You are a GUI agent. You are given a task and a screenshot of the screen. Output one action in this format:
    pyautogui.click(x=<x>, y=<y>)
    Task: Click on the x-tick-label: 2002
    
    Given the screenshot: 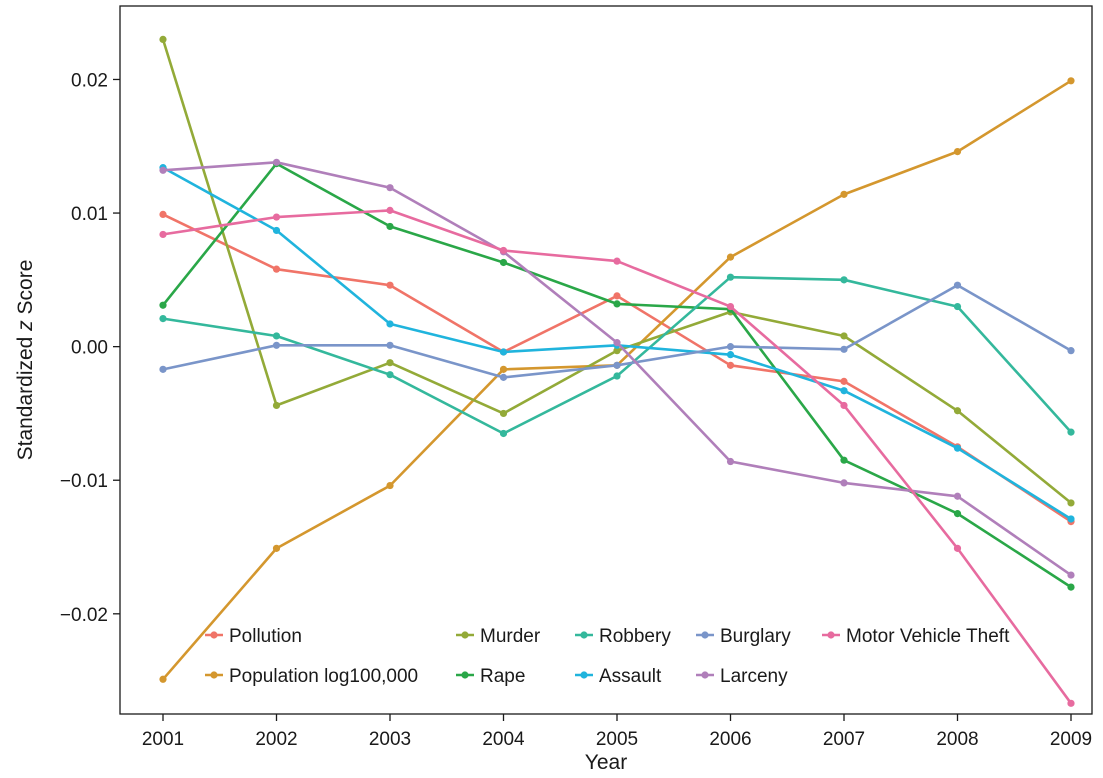 What is the action you would take?
    pyautogui.click(x=276, y=739)
    